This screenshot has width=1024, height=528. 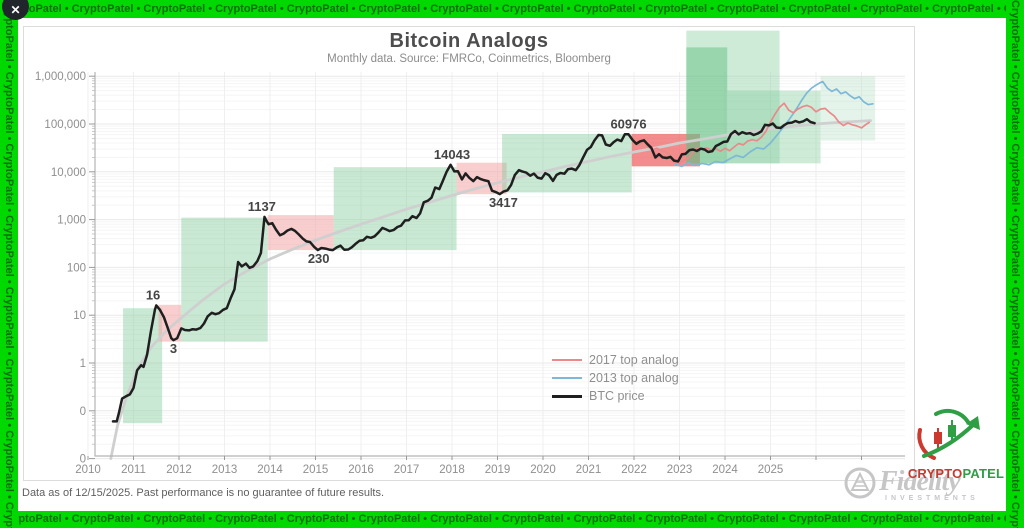 What do you see at coordinates (153, 294) in the screenshot?
I see `annotation-label: 16` at bounding box center [153, 294].